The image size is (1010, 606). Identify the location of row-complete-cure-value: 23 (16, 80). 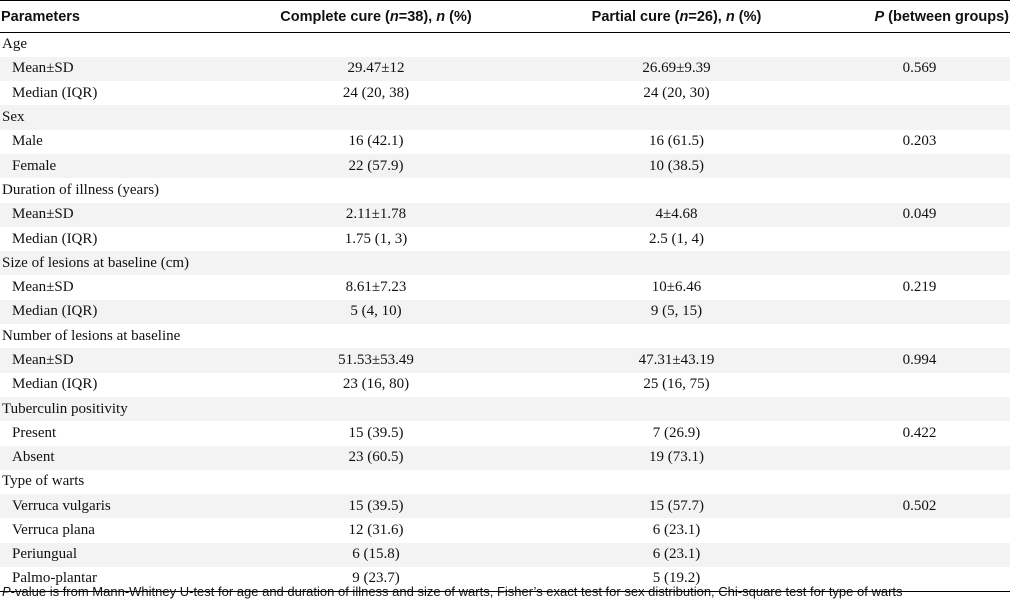
(376, 384).